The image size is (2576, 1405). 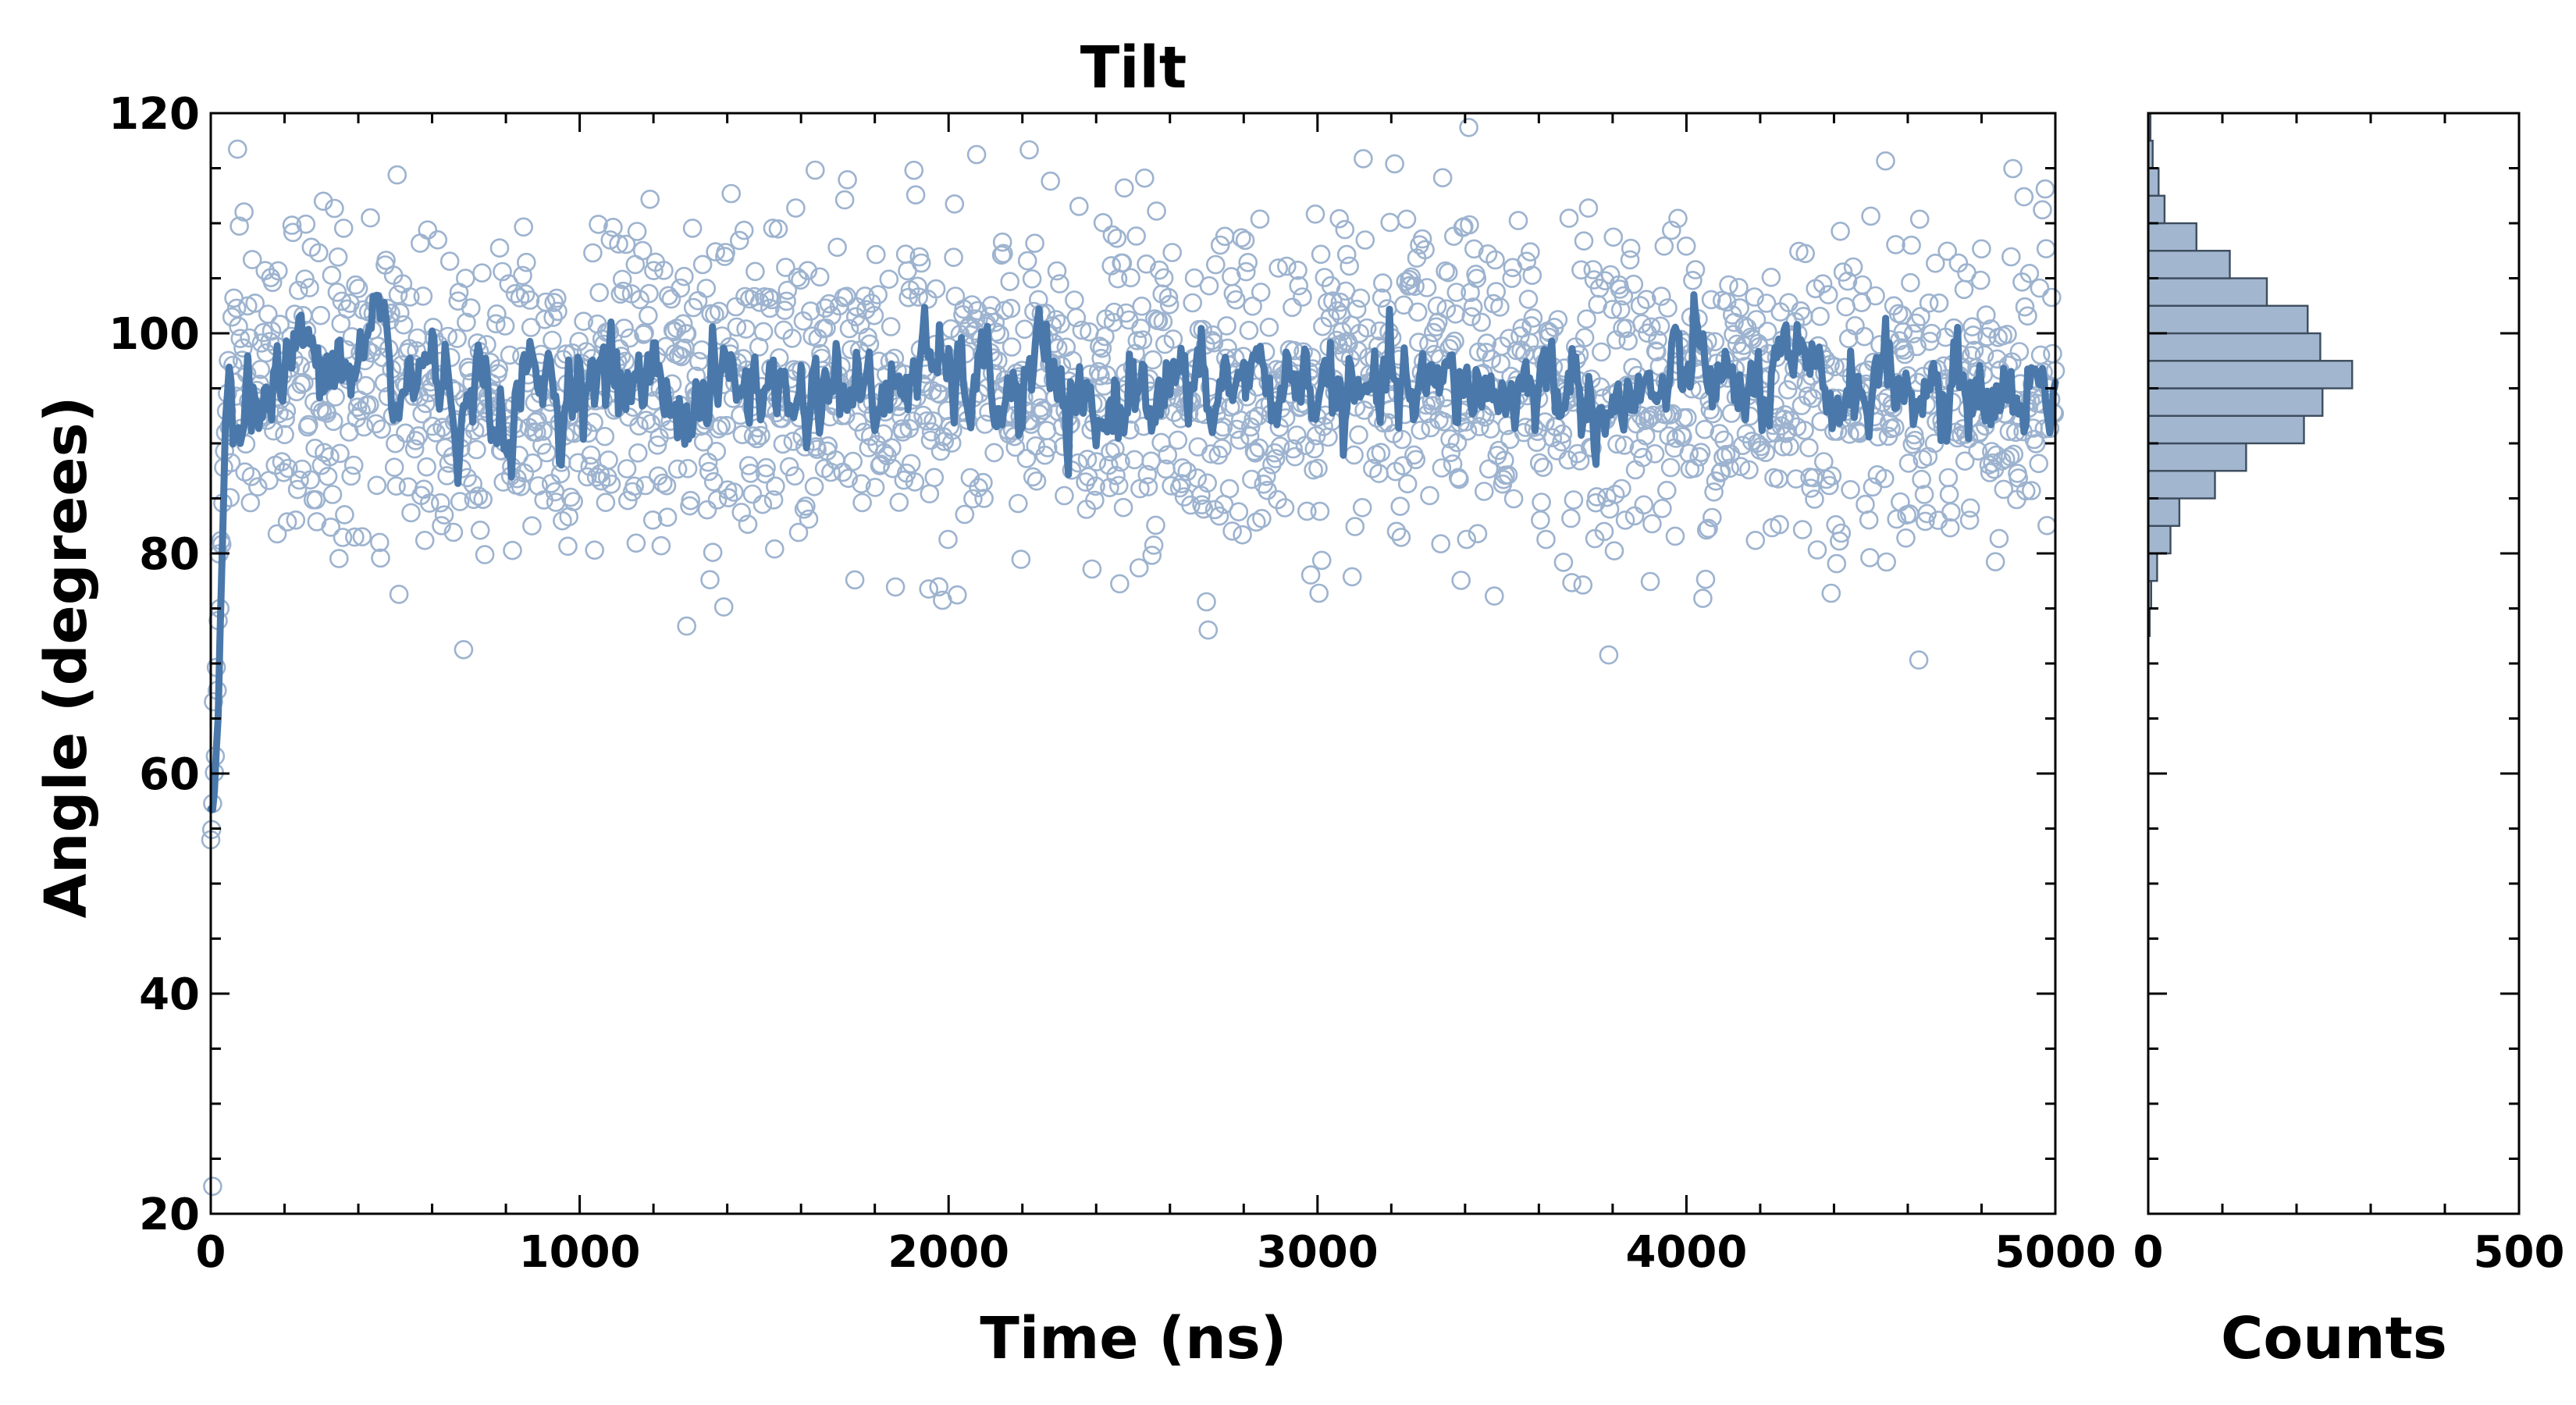 What do you see at coordinates (1318, 1252) in the screenshot?
I see `x-tick-label: 3000` at bounding box center [1318, 1252].